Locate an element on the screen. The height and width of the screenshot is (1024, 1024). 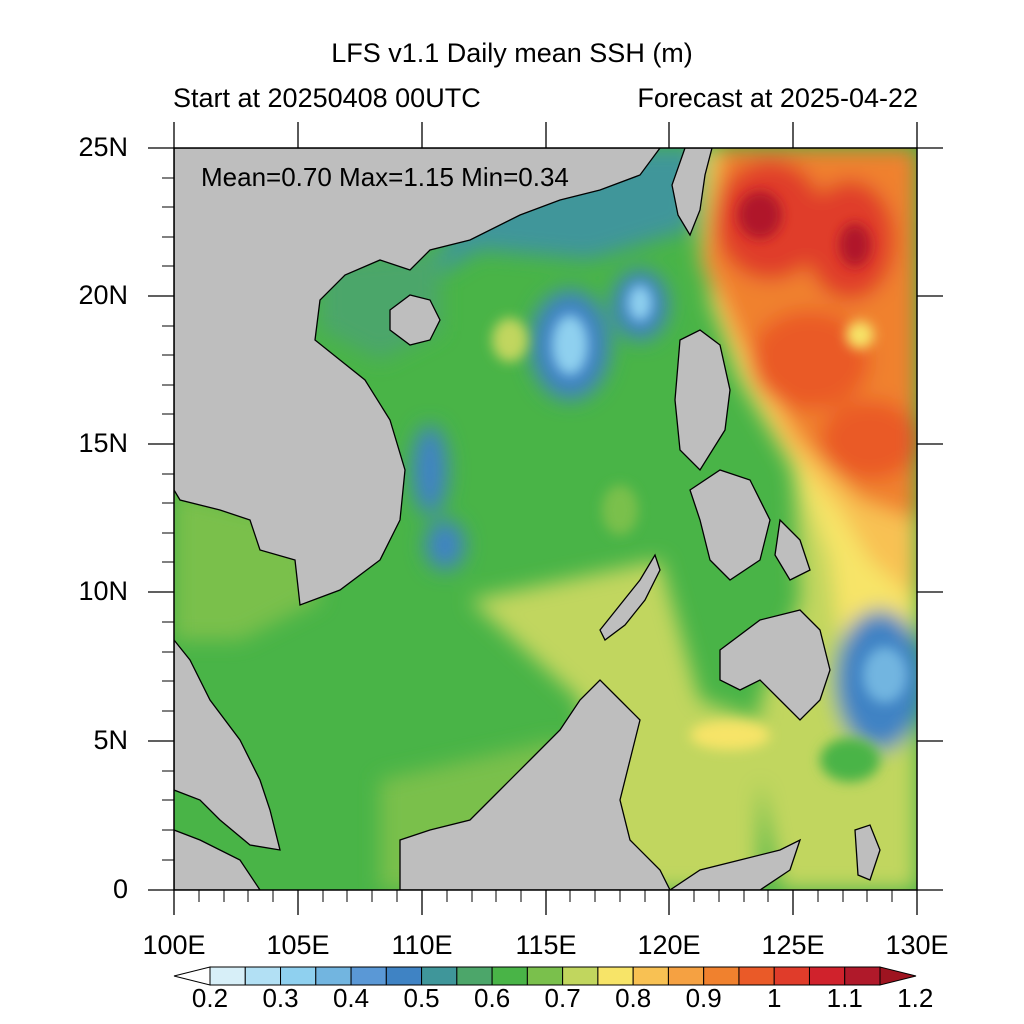
colorbar-label: 1.2 is located at coordinates (915, 998).